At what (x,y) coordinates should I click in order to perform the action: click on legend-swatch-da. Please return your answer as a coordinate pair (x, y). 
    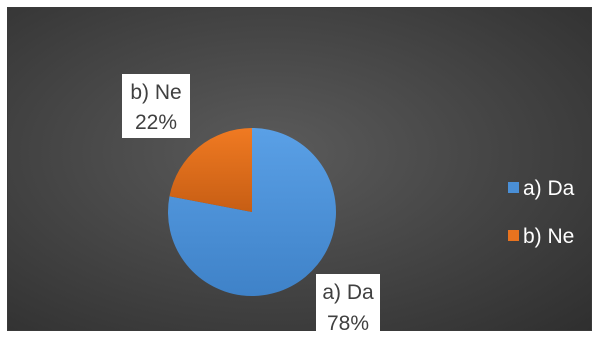
    Looking at the image, I should click on (513, 187).